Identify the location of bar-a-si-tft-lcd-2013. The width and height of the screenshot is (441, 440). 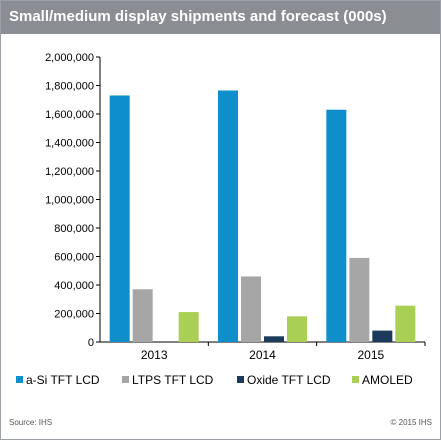
(119, 218).